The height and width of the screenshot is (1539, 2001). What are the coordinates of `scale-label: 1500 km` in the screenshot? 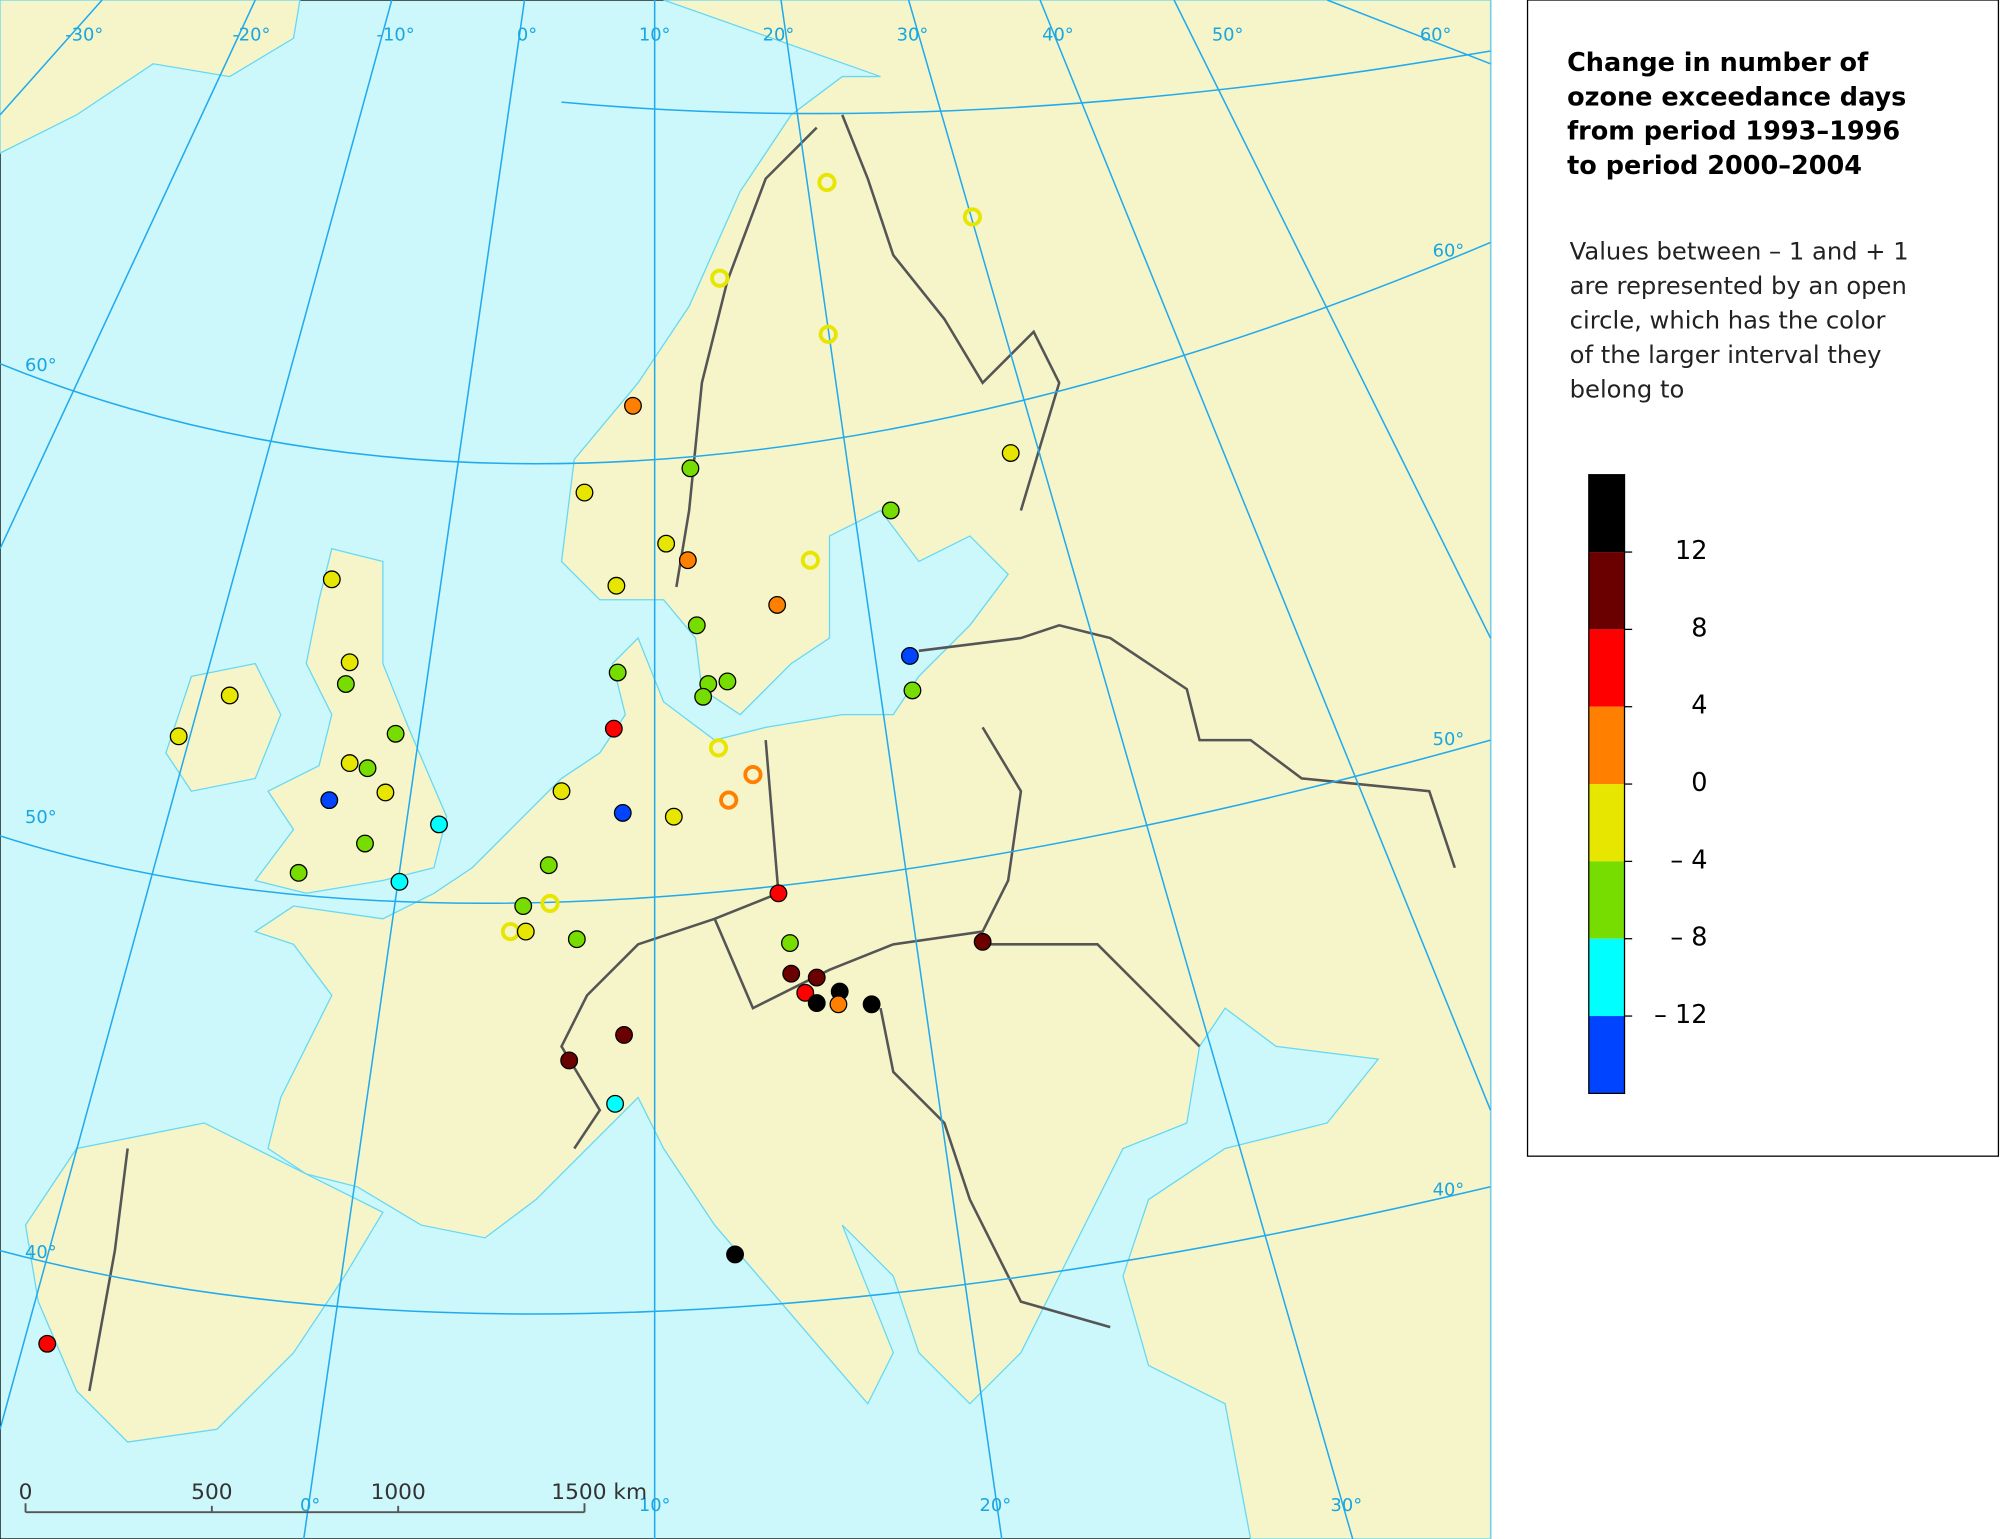 It's located at (599, 1492).